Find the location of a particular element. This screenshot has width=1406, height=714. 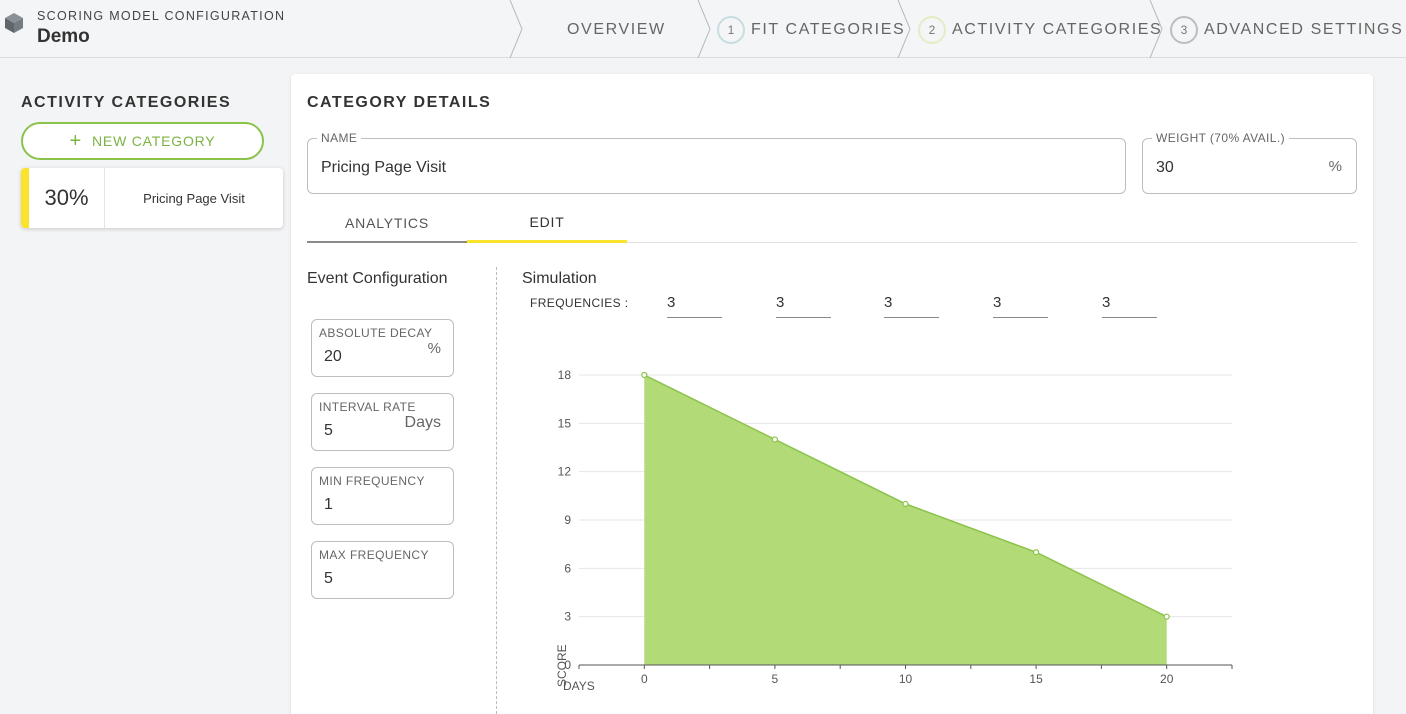

frequency-input-5: 3 is located at coordinates (1129, 305).